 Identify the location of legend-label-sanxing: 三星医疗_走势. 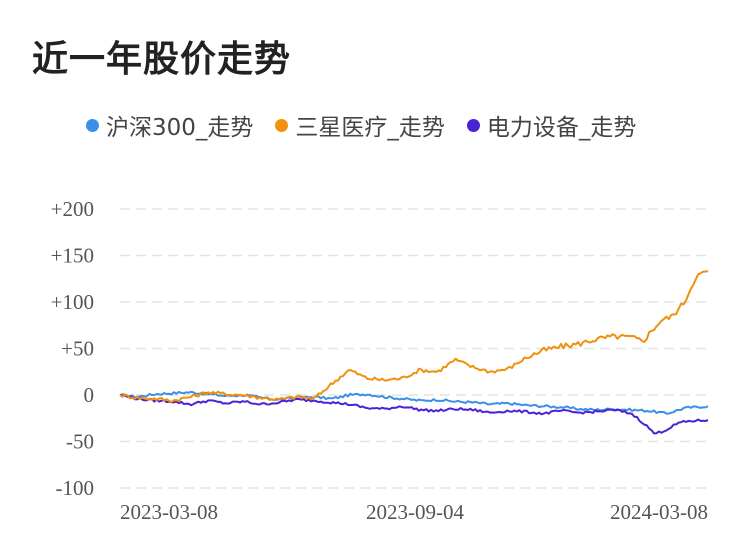
(370, 128).